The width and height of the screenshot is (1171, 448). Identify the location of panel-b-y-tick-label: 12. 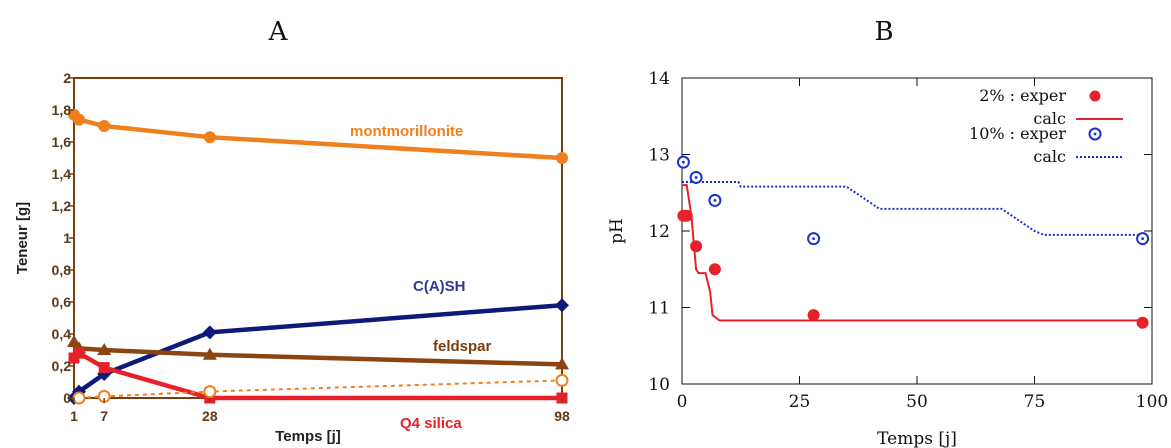
(659, 232).